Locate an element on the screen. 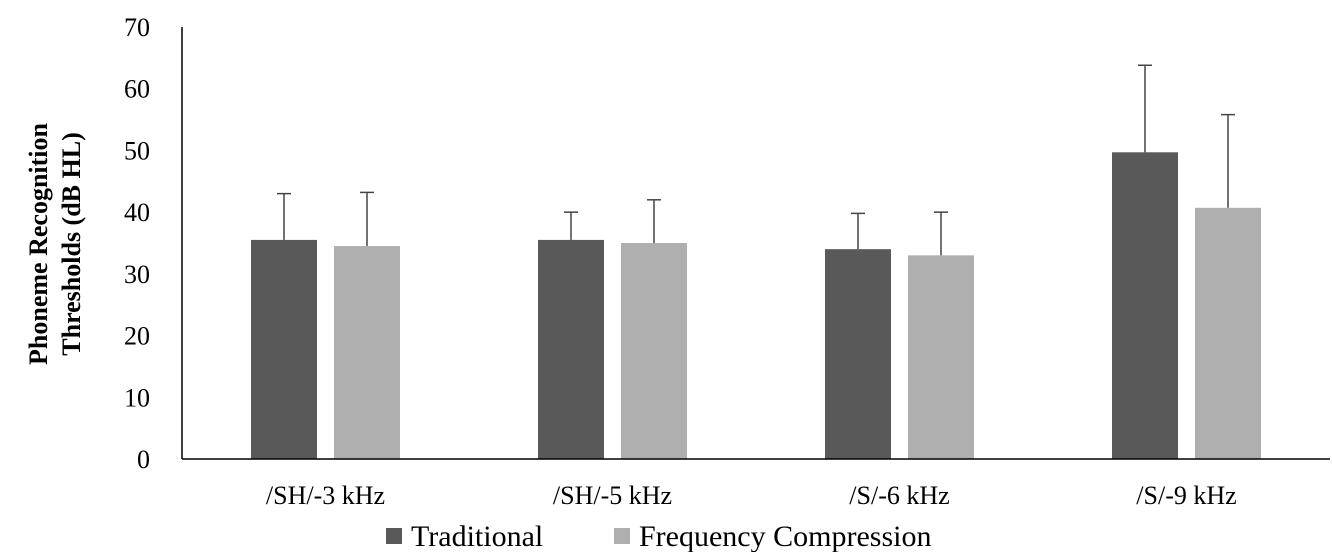 This screenshot has width=1332, height=552. y-tick-label: 70 is located at coordinates (137, 27).